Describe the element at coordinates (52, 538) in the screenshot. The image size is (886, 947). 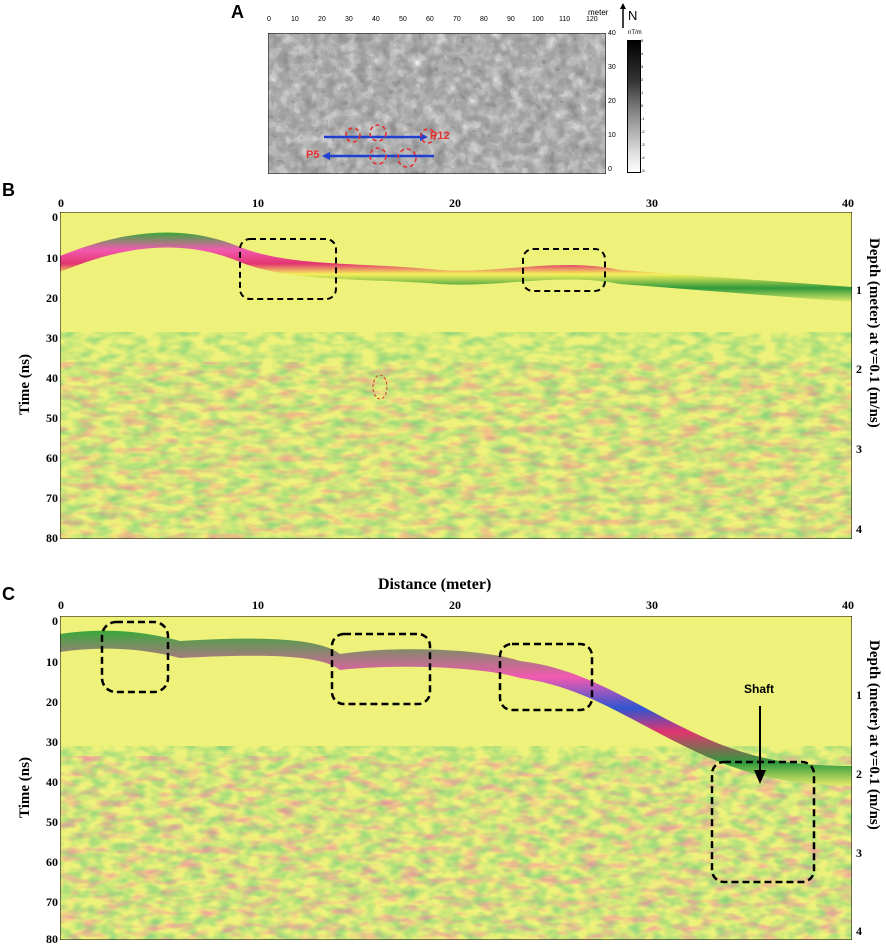
I see `panel-b-time-tick: 80` at that location.